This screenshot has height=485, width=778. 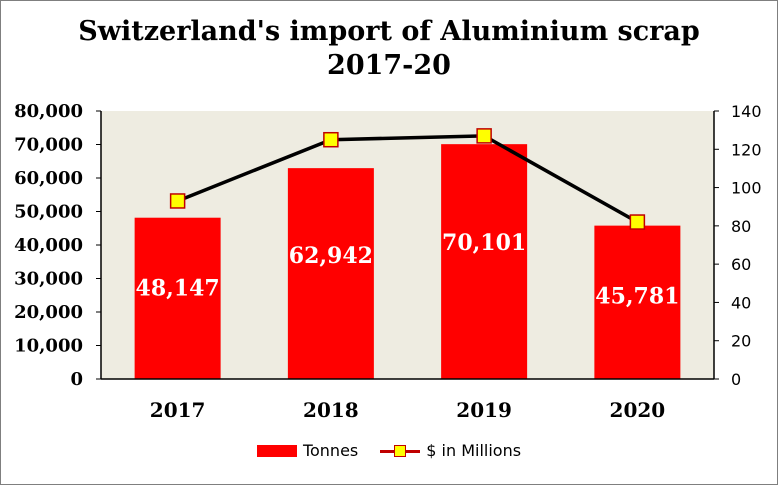 What do you see at coordinates (741, 226) in the screenshot?
I see `right-tick-label: 80` at bounding box center [741, 226].